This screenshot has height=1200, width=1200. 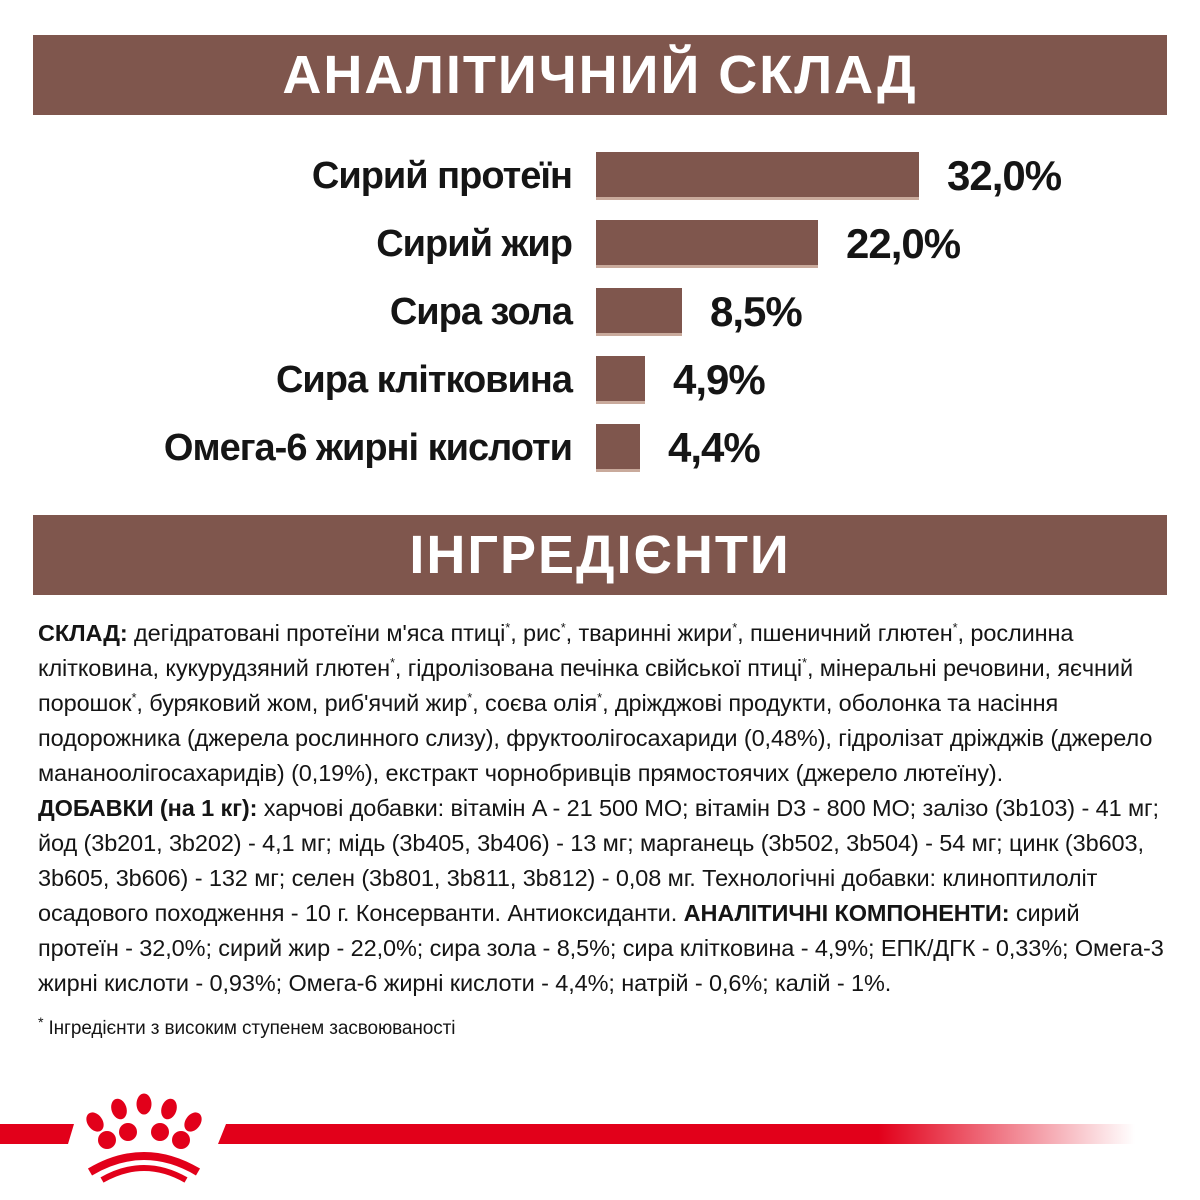 What do you see at coordinates (424, 379) in the screenshot?
I see `chart-category-label: Сира клітковина` at bounding box center [424, 379].